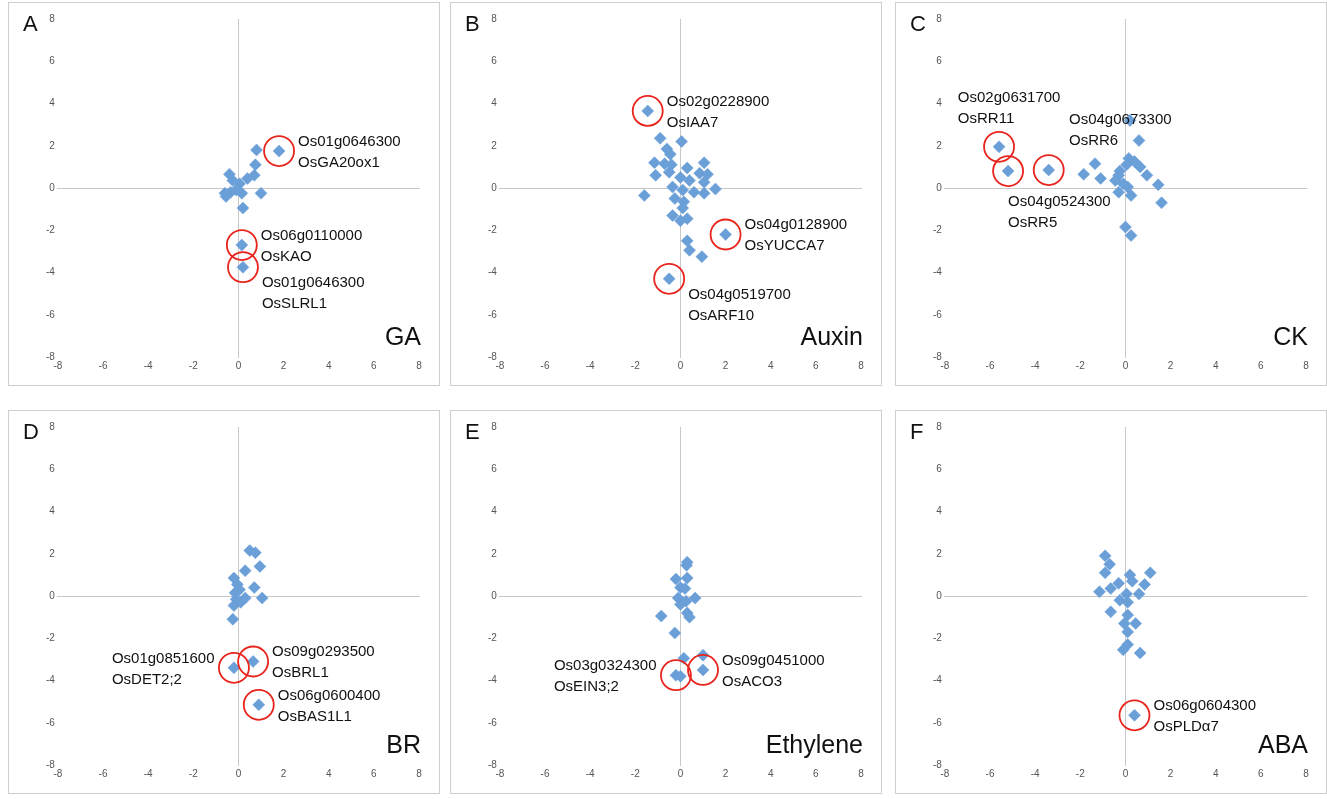 This screenshot has width=1327, height=799. Describe the element at coordinates (605, 676) in the screenshot. I see `annotation: Os03g0324300 OsEIN3;2` at that location.